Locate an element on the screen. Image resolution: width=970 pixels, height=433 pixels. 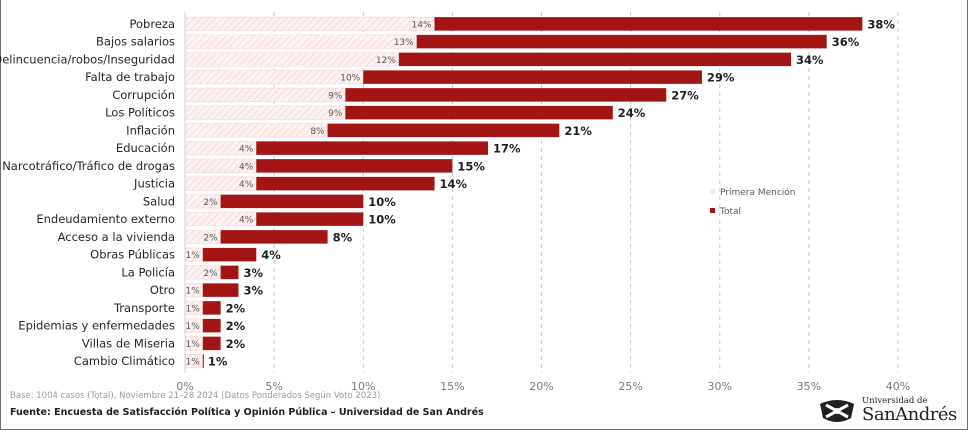
legend-label-first: Primera Mención is located at coordinates (758, 192).